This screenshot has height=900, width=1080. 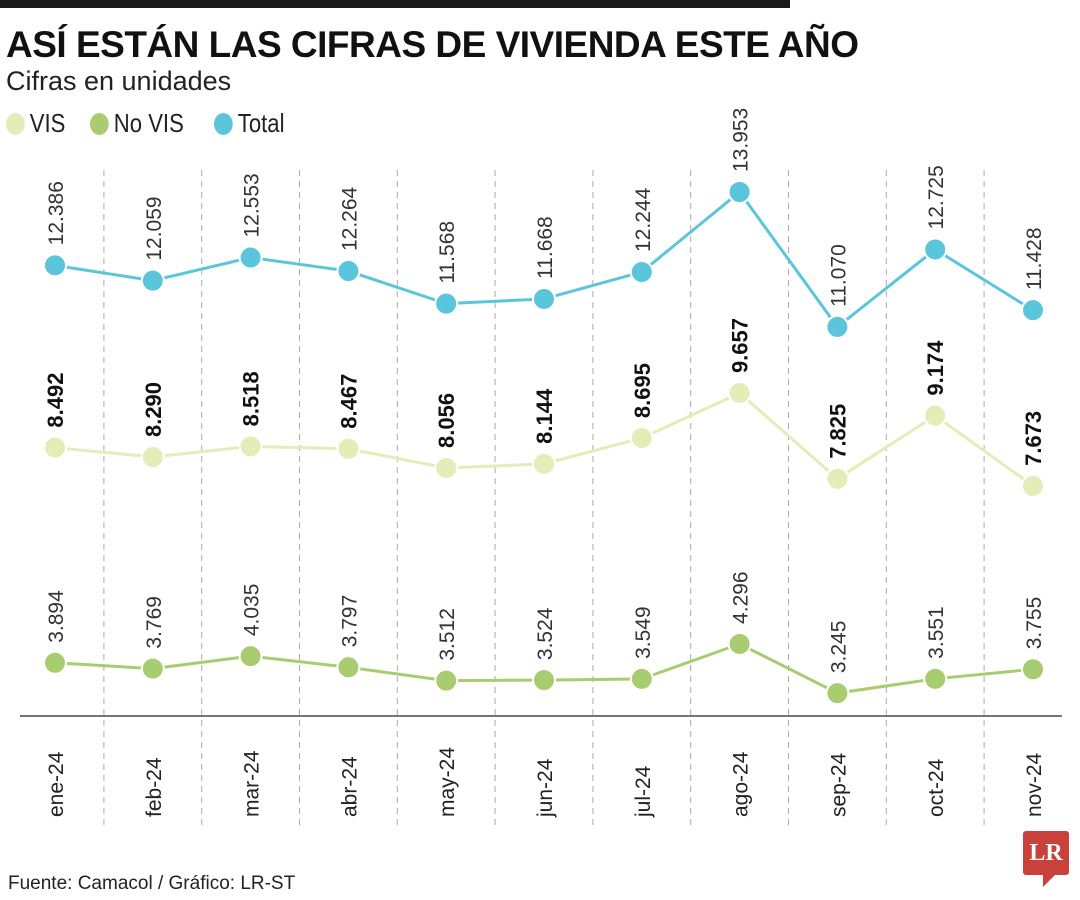 What do you see at coordinates (1034, 258) in the screenshot?
I see `data-label: 11.428` at bounding box center [1034, 258].